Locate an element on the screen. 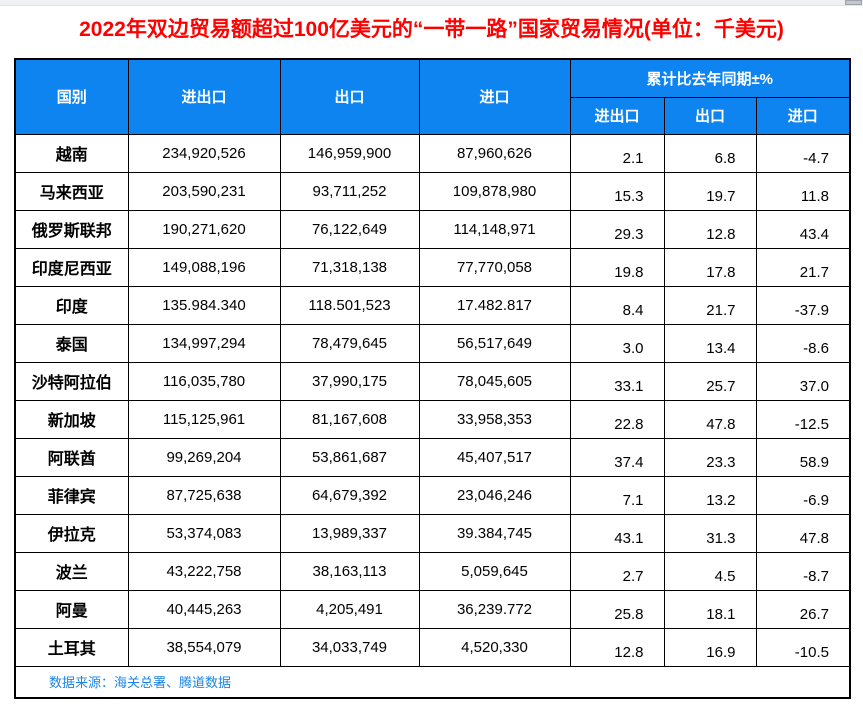  cell-import: 77,770,058 is located at coordinates (494, 267).